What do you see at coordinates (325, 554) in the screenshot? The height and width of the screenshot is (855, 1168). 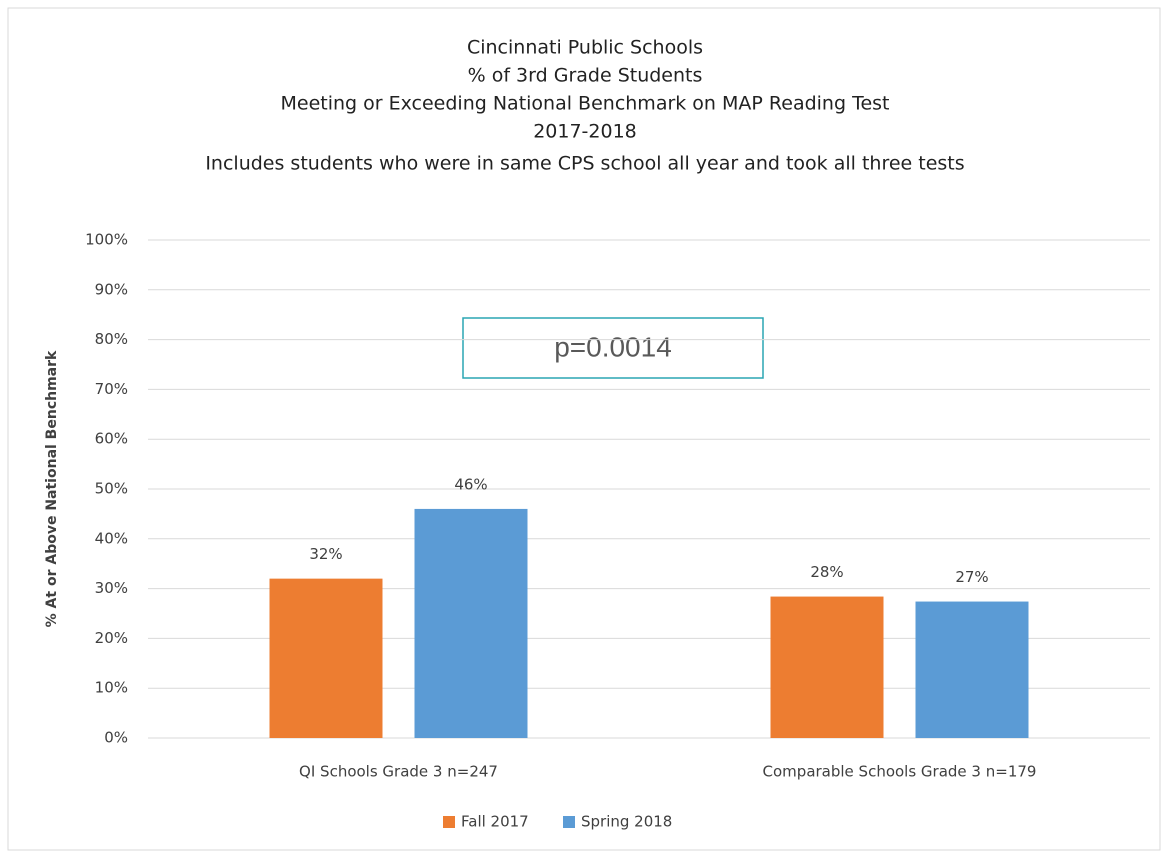 I see `data-label: 32%` at bounding box center [325, 554].